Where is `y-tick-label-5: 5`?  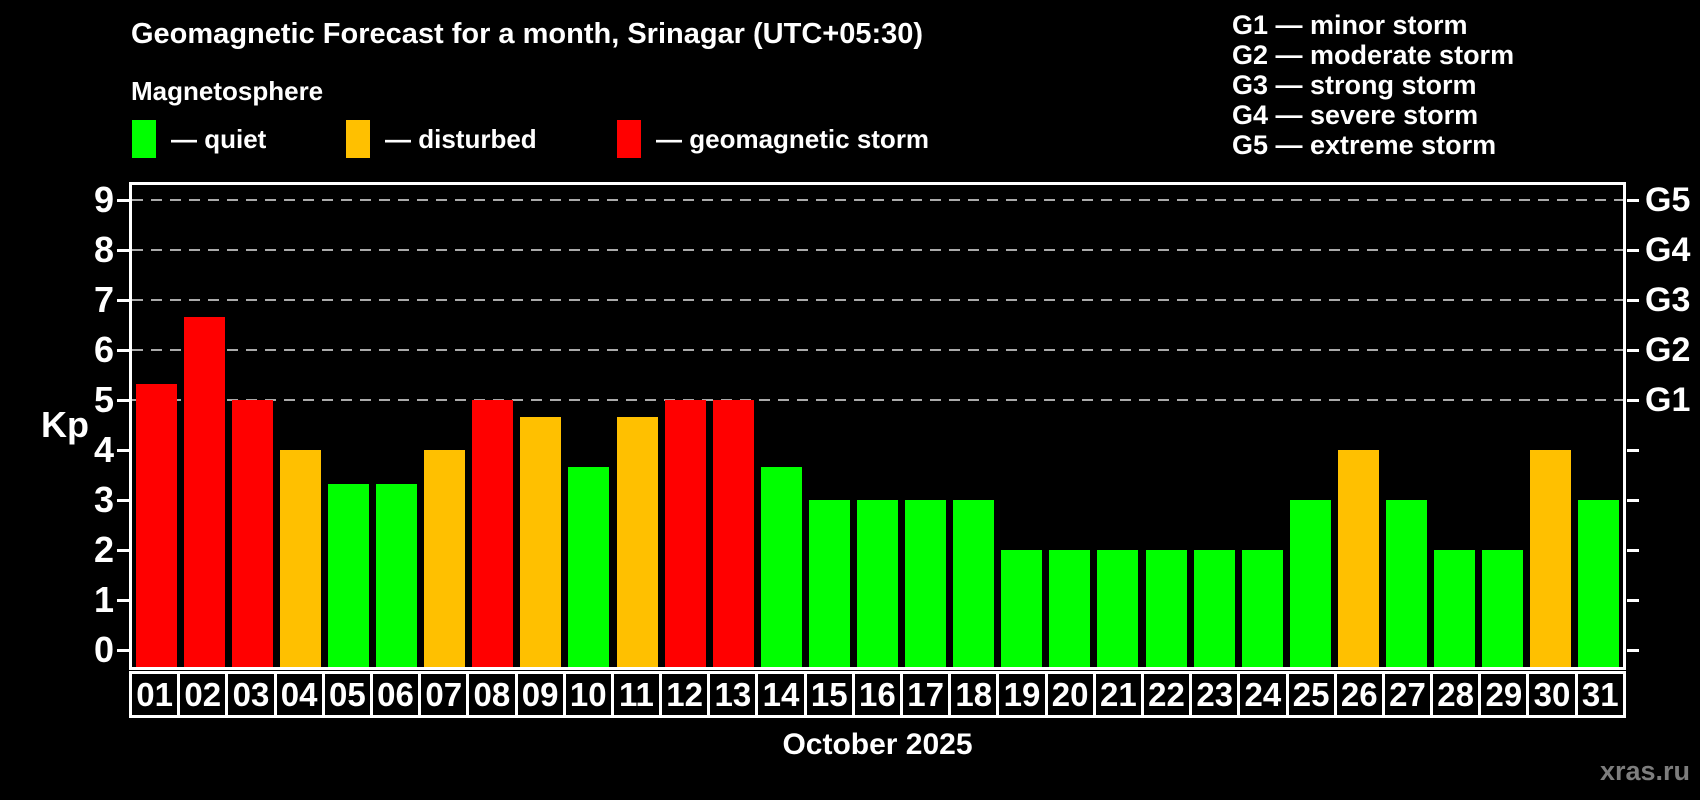
y-tick-label-5: 5 is located at coordinates (103, 399).